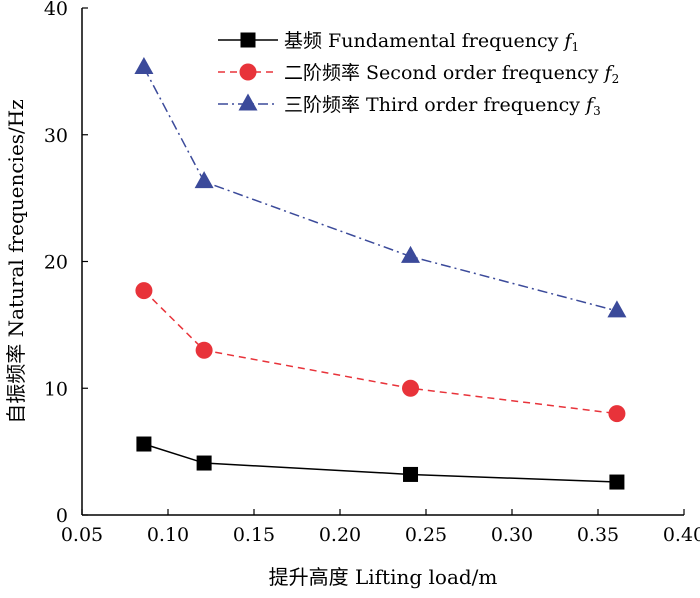 This screenshot has height=598, width=700. I want to click on legend-label: 二阶频率 Second order frequency f2, so click(451, 74).